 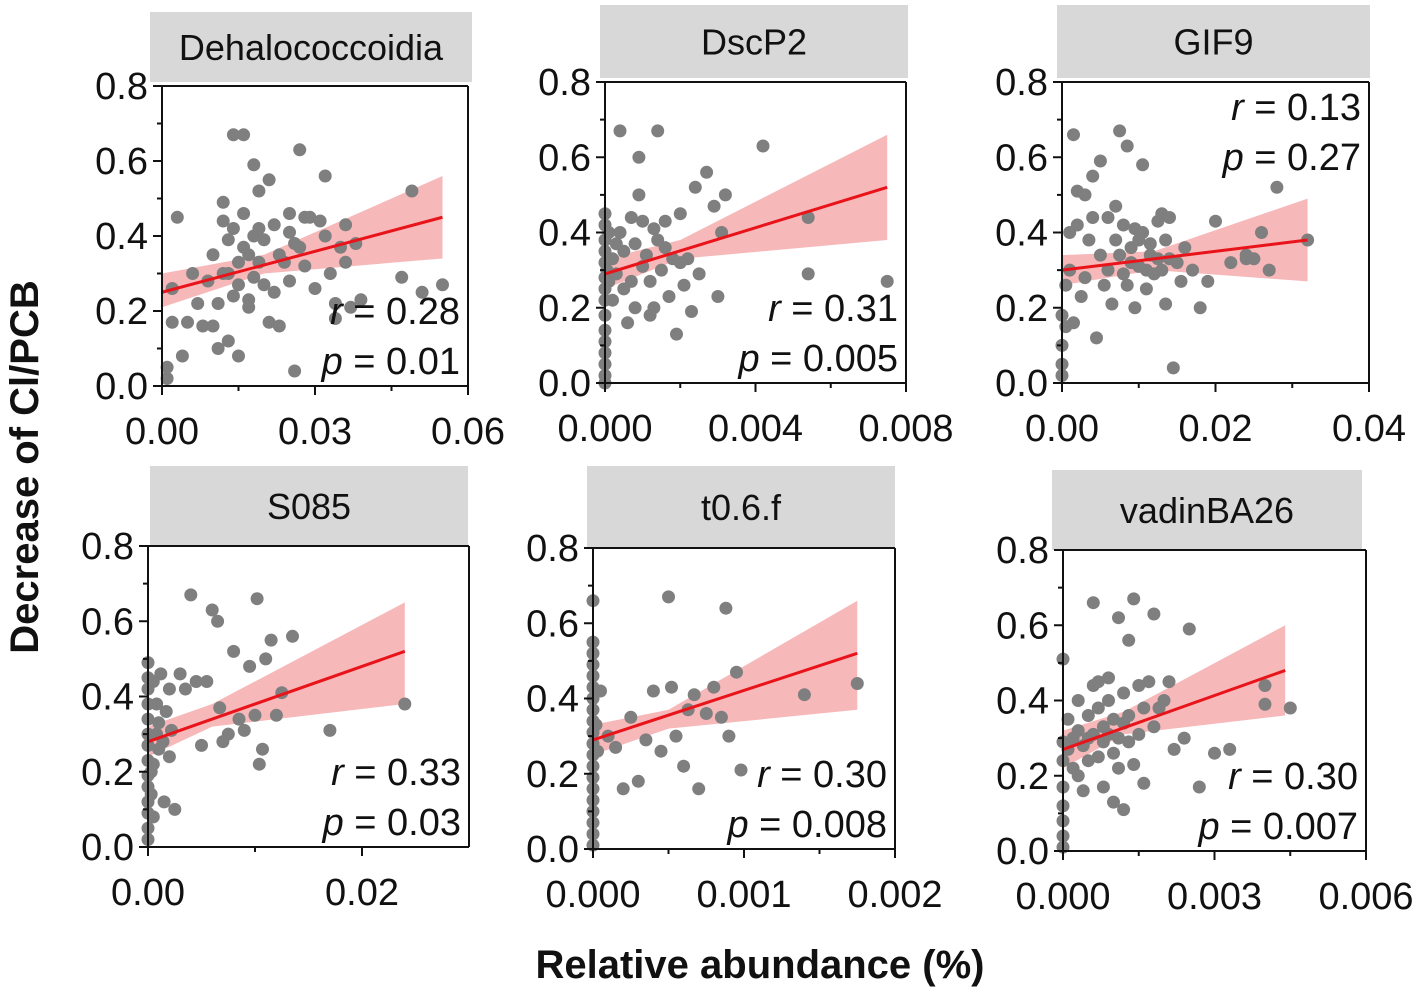 What do you see at coordinates (1296, 108) in the screenshot?
I see `r-statistic: r = 0.13` at bounding box center [1296, 108].